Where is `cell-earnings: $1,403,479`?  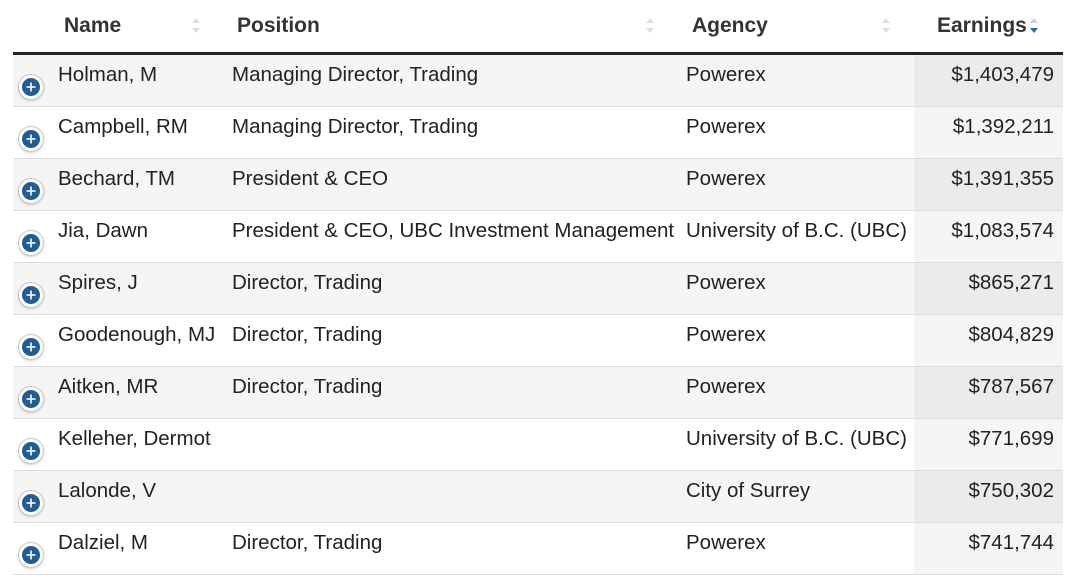 cell-earnings: $1,403,479 is located at coordinates (988, 80).